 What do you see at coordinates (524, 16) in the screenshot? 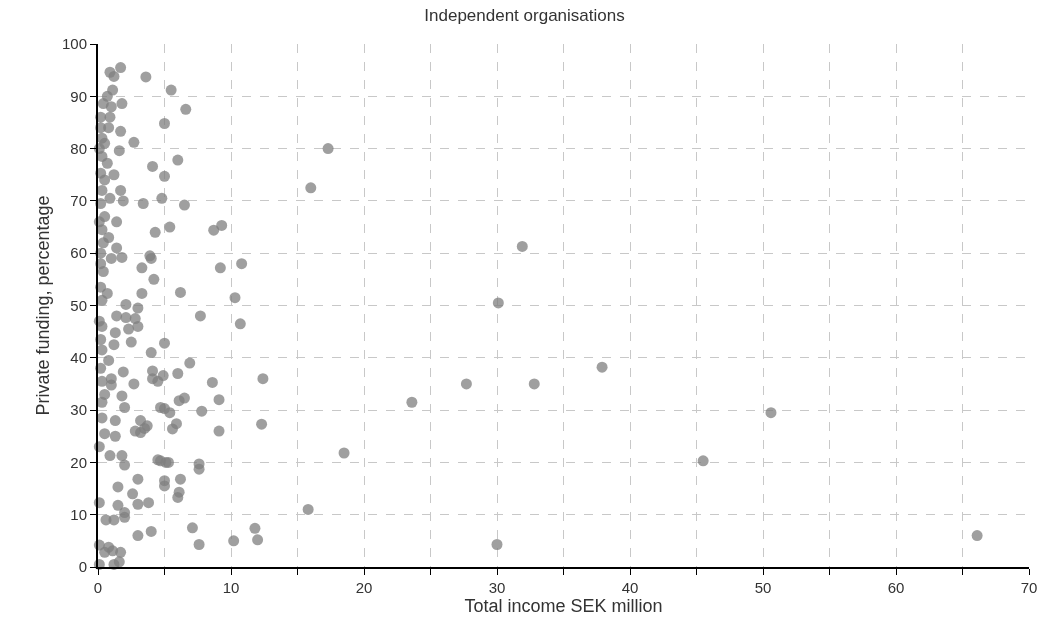
I see `chart-title: Independent organisations` at bounding box center [524, 16].